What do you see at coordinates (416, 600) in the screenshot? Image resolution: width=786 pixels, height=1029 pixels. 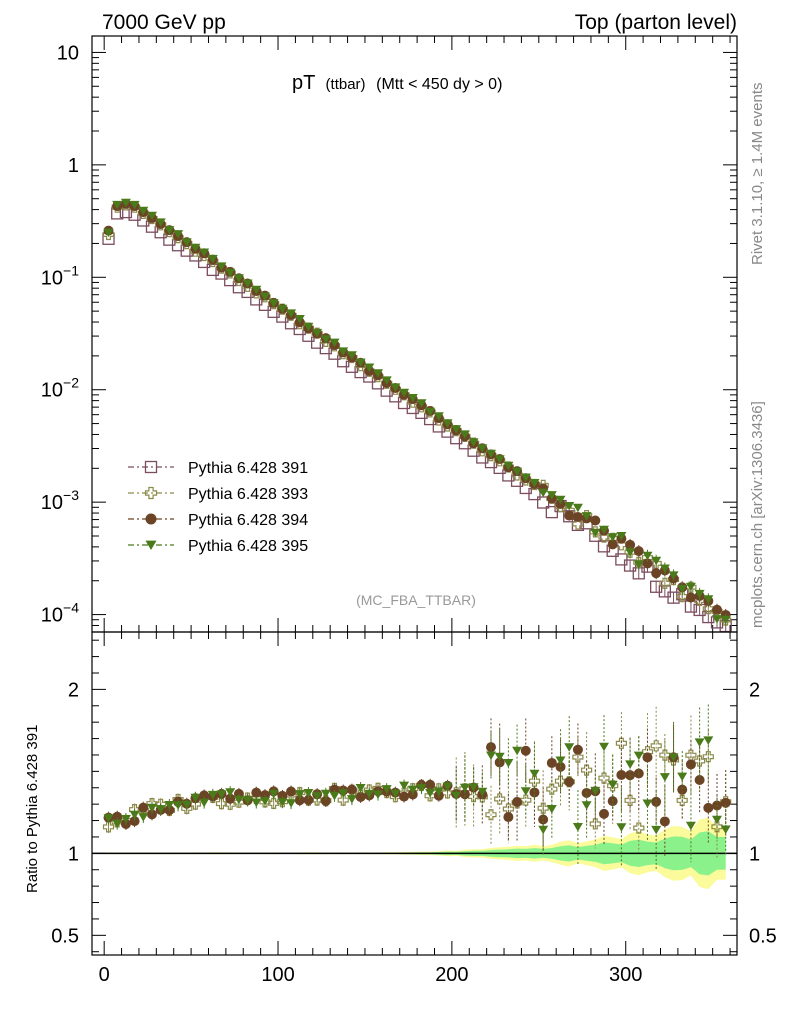 I see `analysis-tag: (MC_FBA_TTBAR)` at bounding box center [416, 600].